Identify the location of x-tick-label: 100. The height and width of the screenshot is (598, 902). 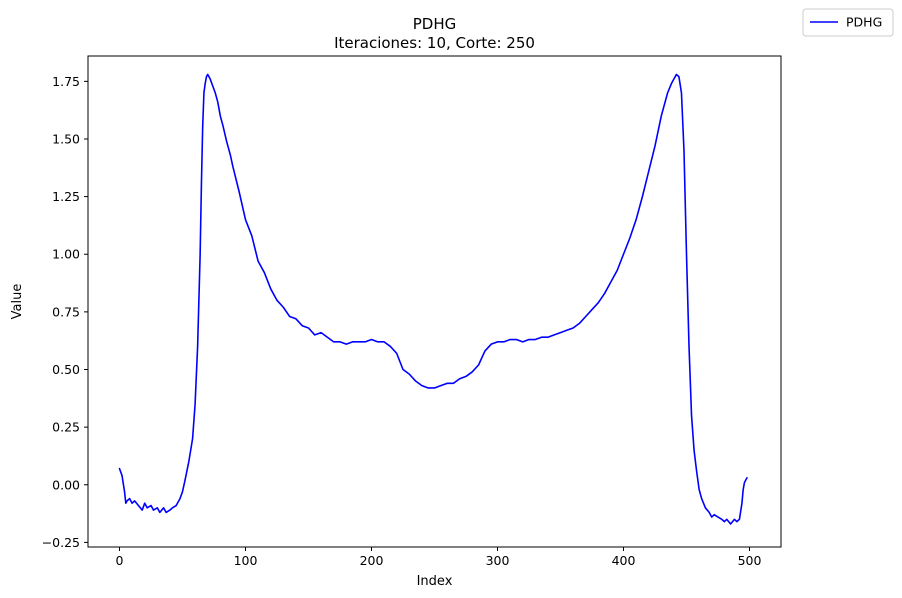
(246, 560).